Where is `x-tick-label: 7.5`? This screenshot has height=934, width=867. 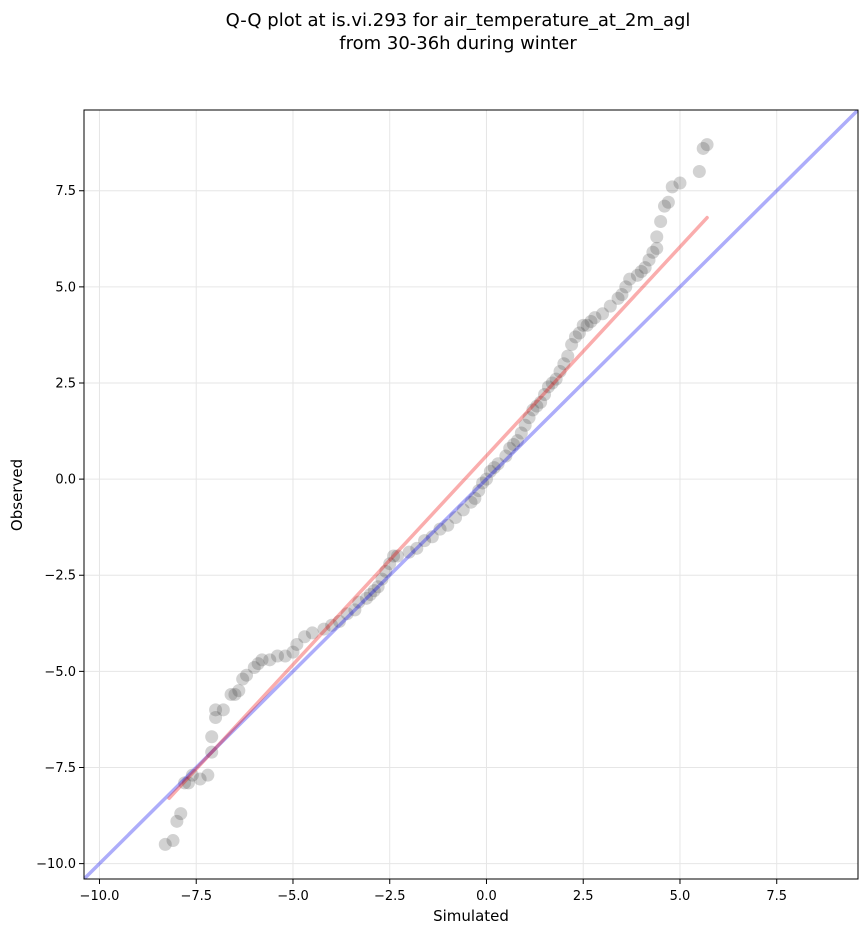
x-tick-label: 7.5 is located at coordinates (776, 896).